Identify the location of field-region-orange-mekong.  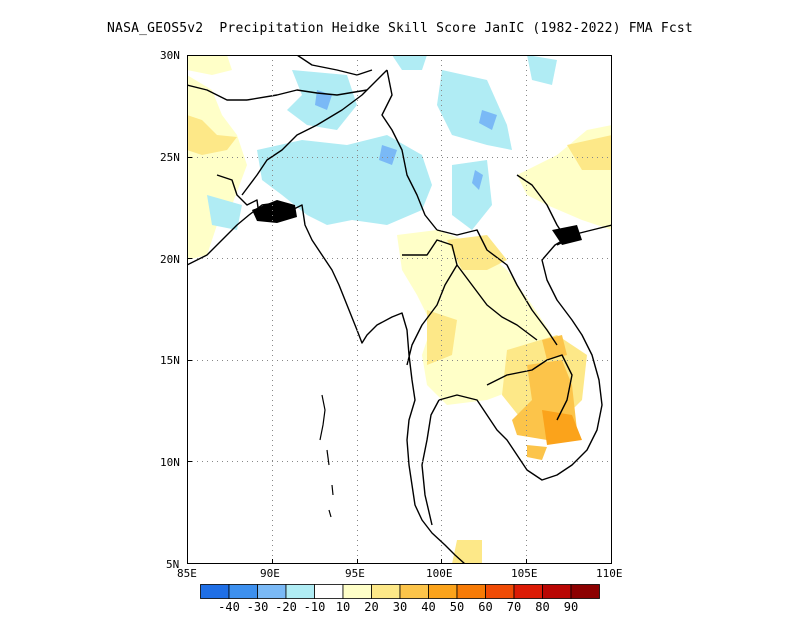
(562, 427).